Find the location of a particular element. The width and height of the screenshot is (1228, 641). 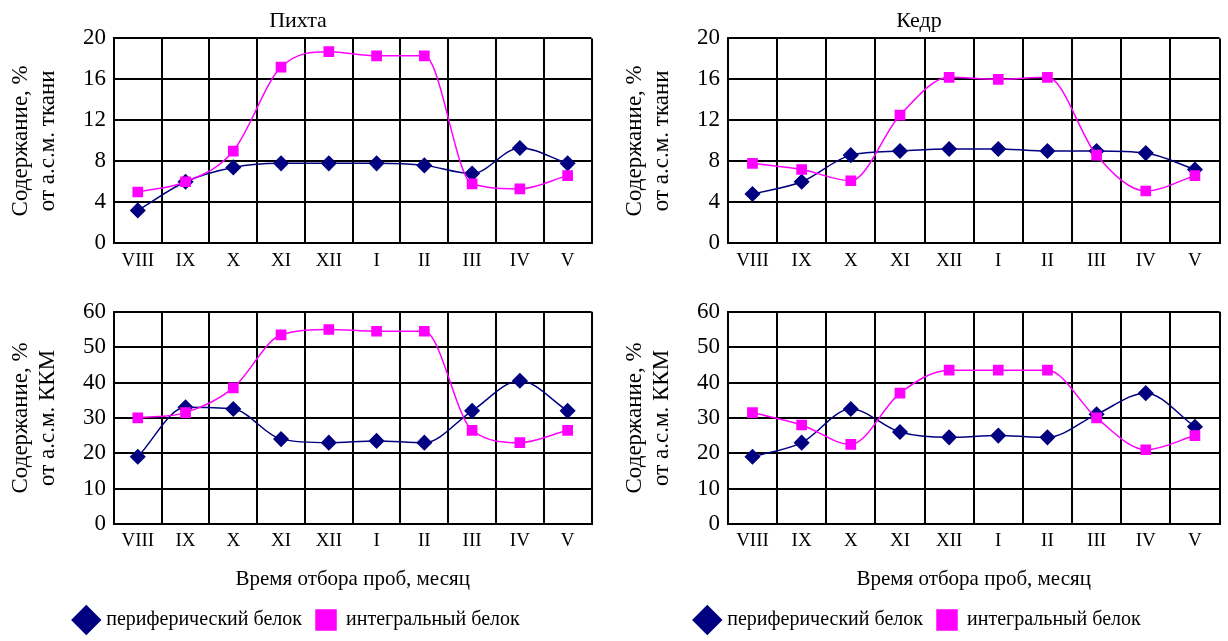

chart-title: Пихта is located at coordinates (298, 19).